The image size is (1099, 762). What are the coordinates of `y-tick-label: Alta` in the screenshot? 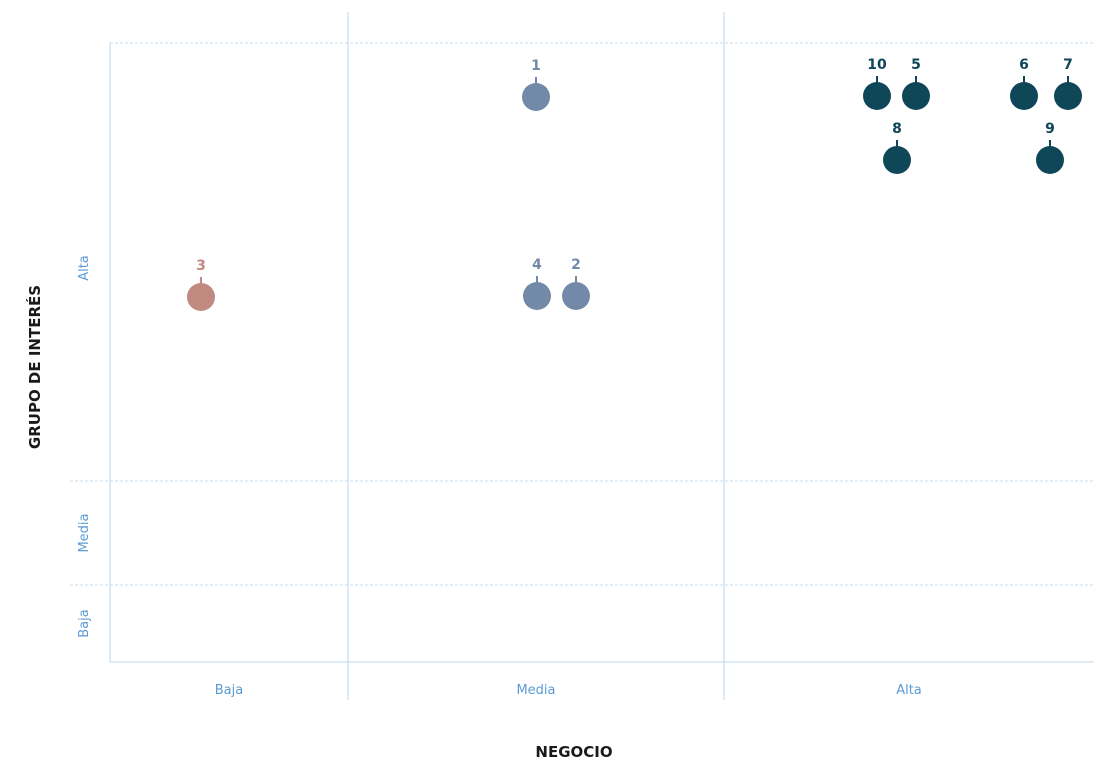 It's located at (84, 268).